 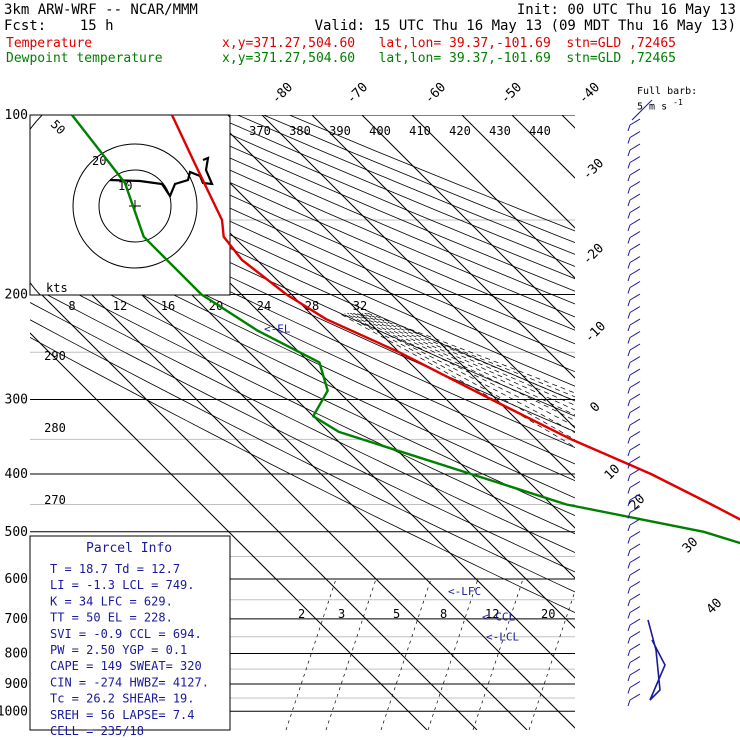 I want to click on isotherm-label: -20, so click(x=593, y=254).